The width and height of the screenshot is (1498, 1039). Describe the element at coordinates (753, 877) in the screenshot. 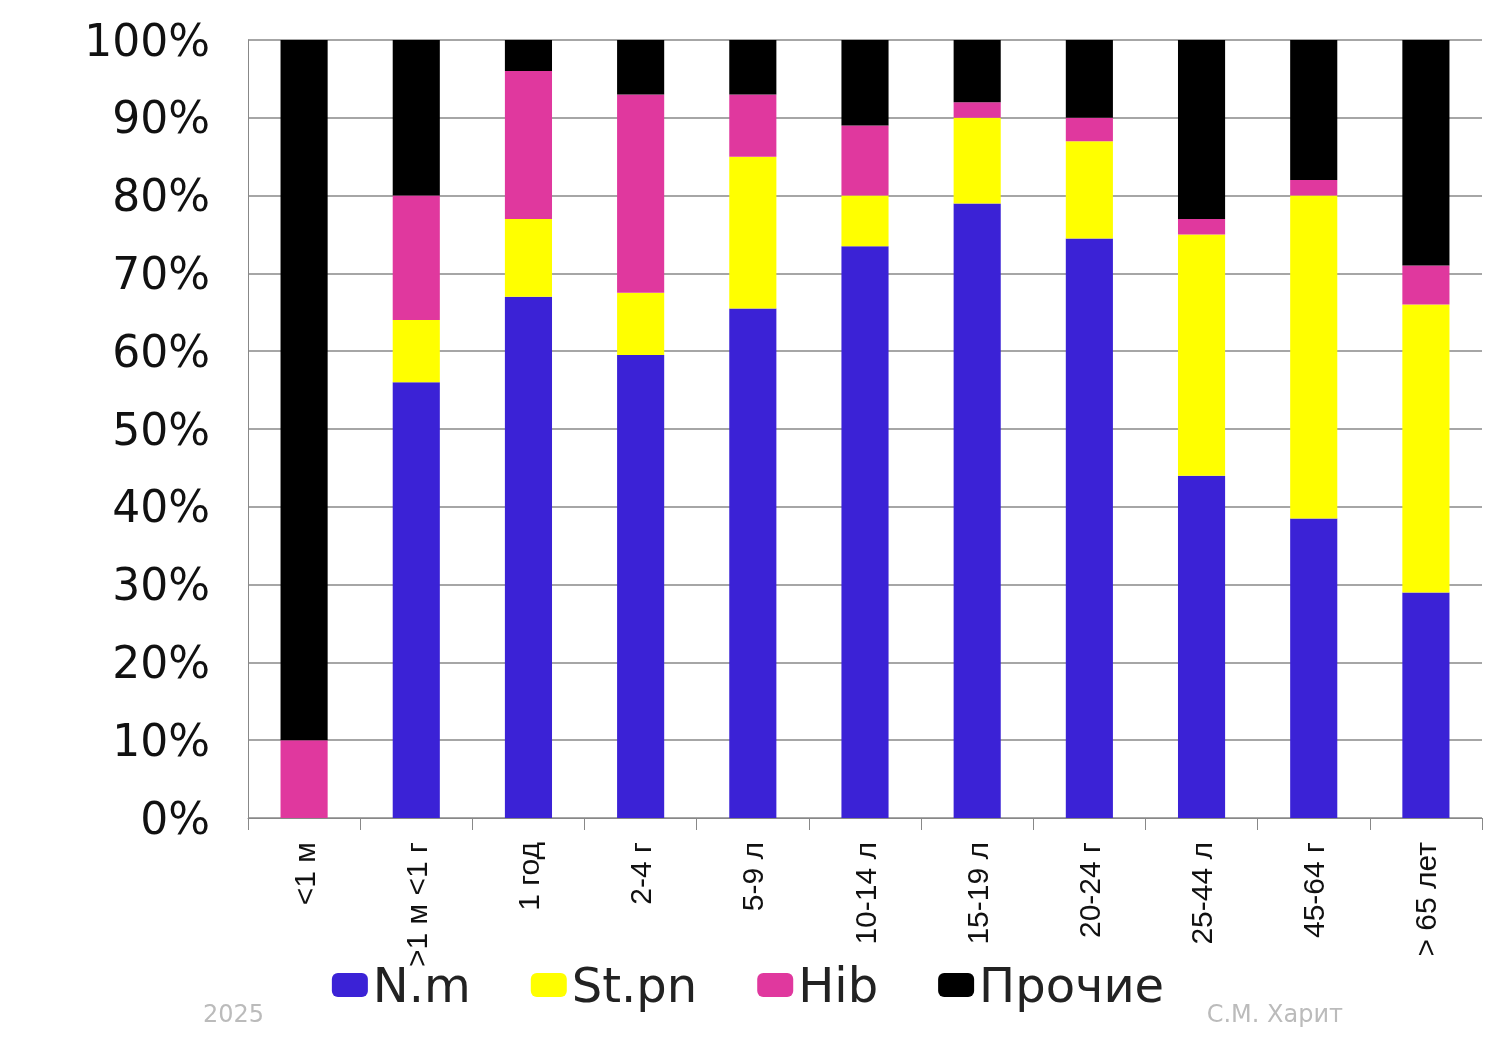

I see `x-tick-label: 5-9 л` at that location.